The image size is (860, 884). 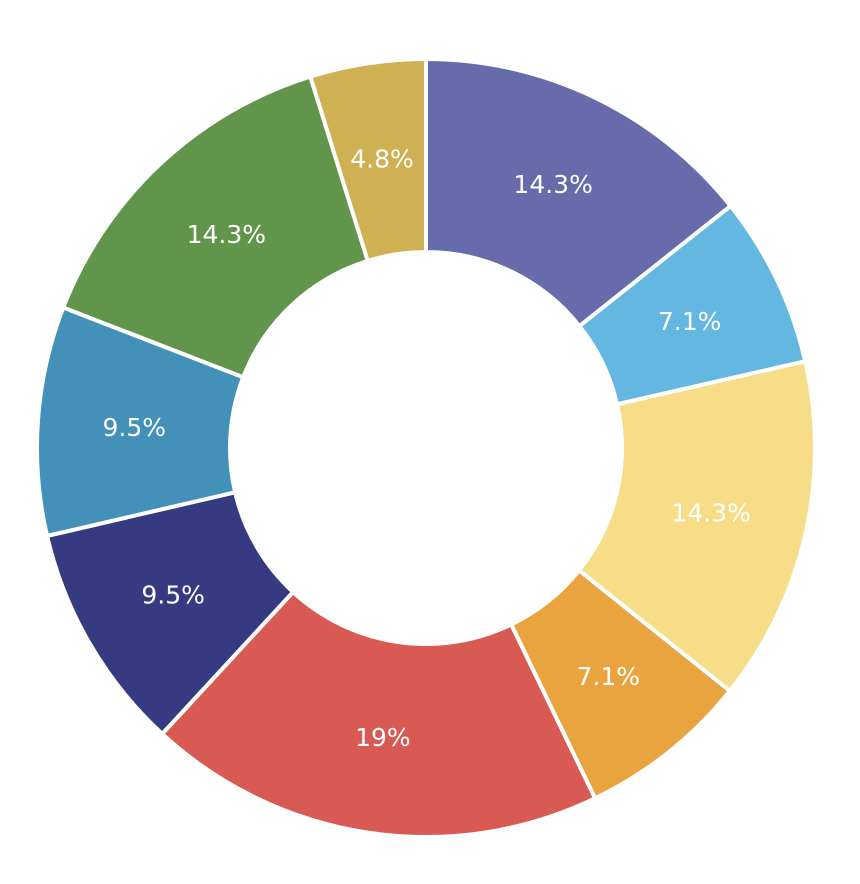 What do you see at coordinates (383, 737) in the screenshot?
I see `slice-data-label: 19%` at bounding box center [383, 737].